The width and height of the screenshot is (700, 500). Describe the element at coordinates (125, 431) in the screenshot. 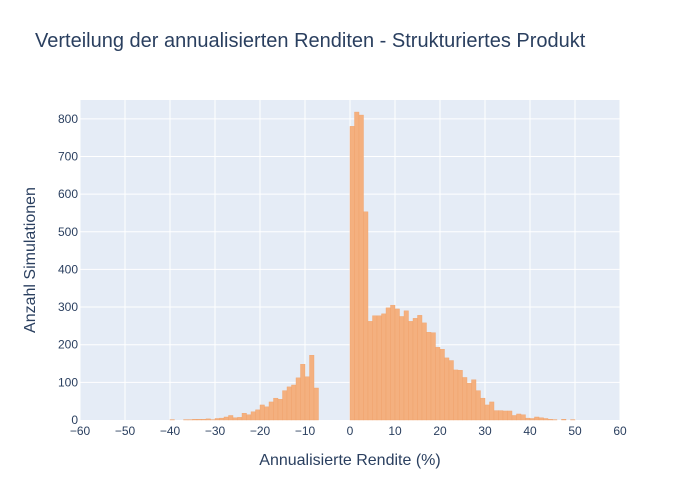

I see `x-tick-label: −50` at that location.